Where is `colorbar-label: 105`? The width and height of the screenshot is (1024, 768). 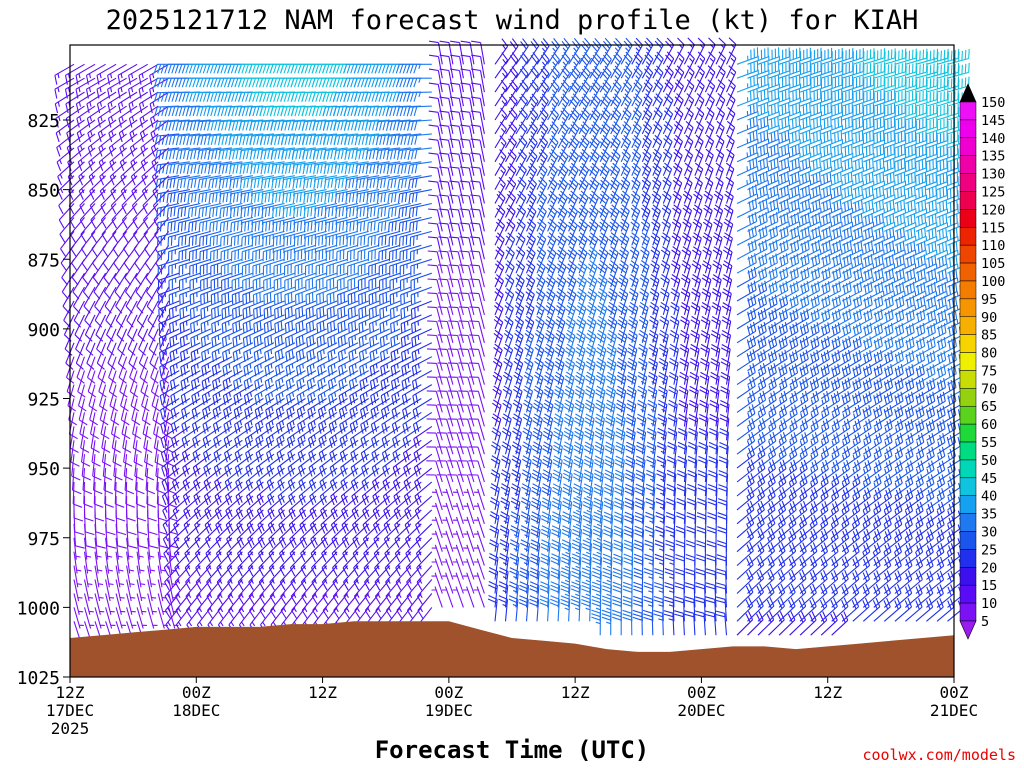 colorbar-label: 105 is located at coordinates (993, 264).